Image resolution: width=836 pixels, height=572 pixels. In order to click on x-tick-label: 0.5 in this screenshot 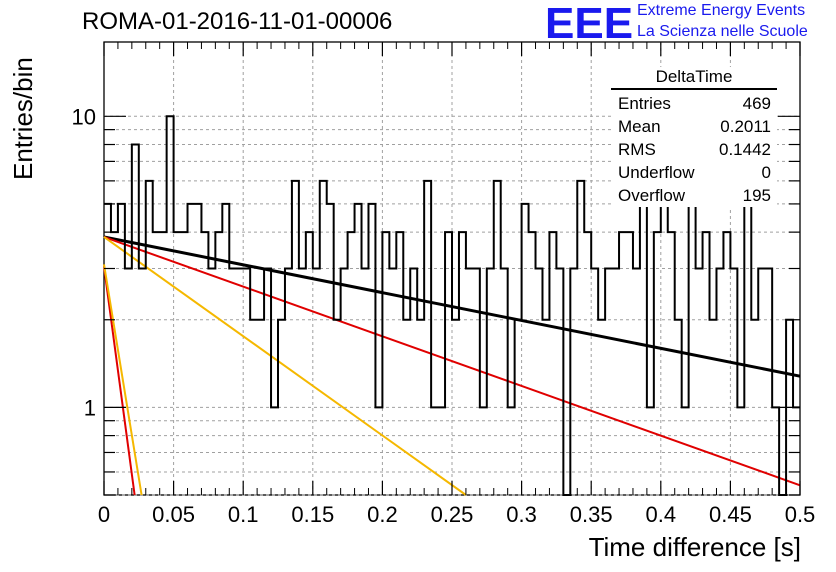, I will do `click(800, 514)`.